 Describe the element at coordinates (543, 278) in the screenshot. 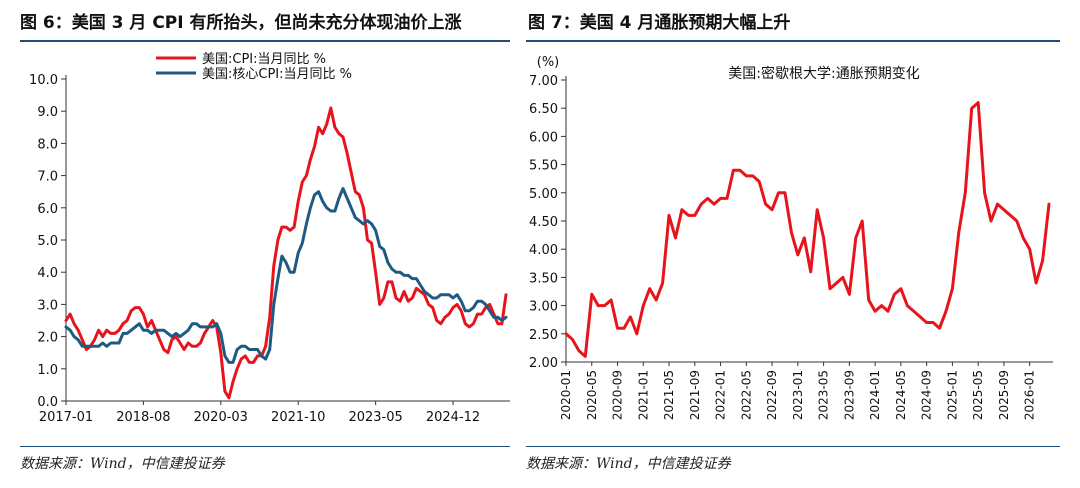

I see `y-tick-label: 3.50` at that location.